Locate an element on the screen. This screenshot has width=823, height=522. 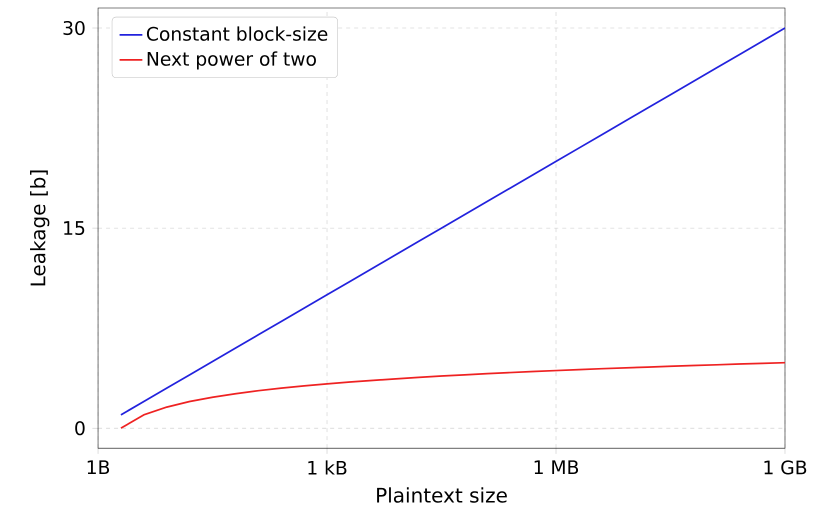
y-tick-label: 15 is located at coordinates (74, 228).